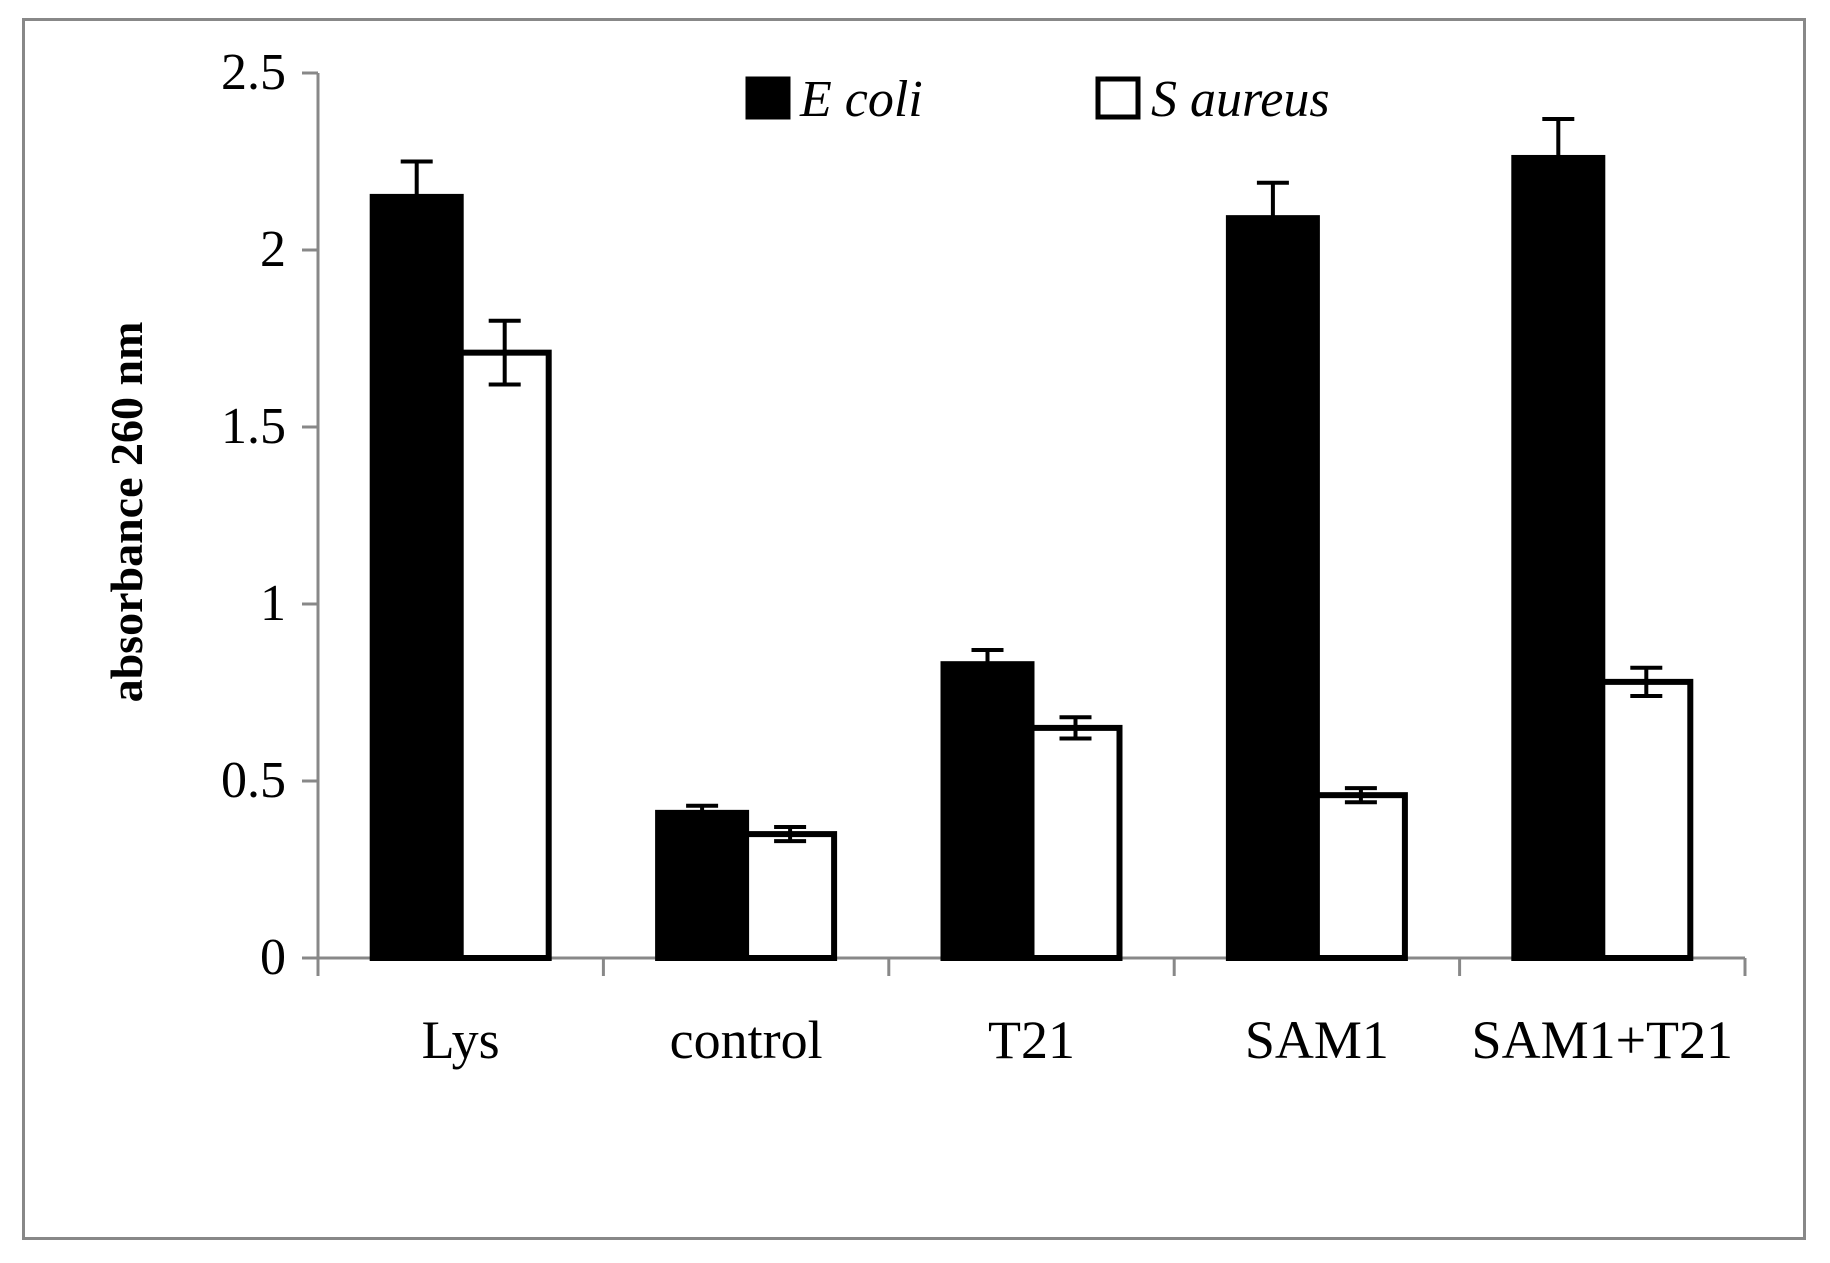 The height and width of the screenshot is (1263, 1830). Describe the element at coordinates (461, 1040) in the screenshot. I see `x-tick-label: Lys` at that location.